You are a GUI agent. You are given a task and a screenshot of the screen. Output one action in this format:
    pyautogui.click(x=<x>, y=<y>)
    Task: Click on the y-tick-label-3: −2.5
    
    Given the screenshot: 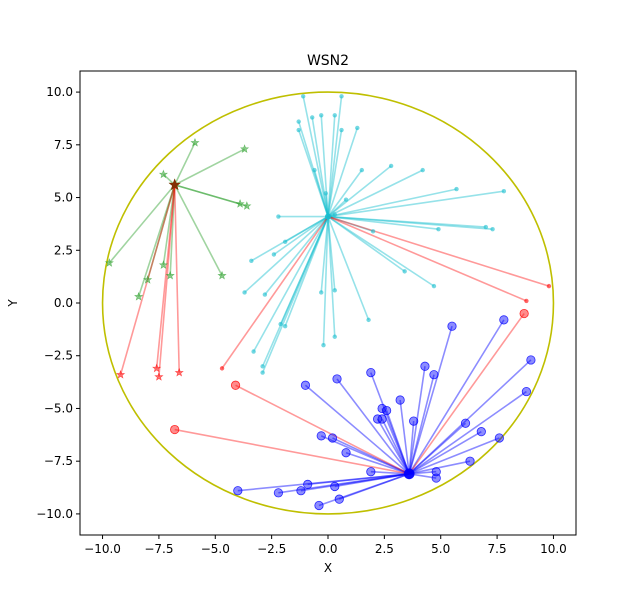 What is the action you would take?
    pyautogui.click(x=58, y=356)
    